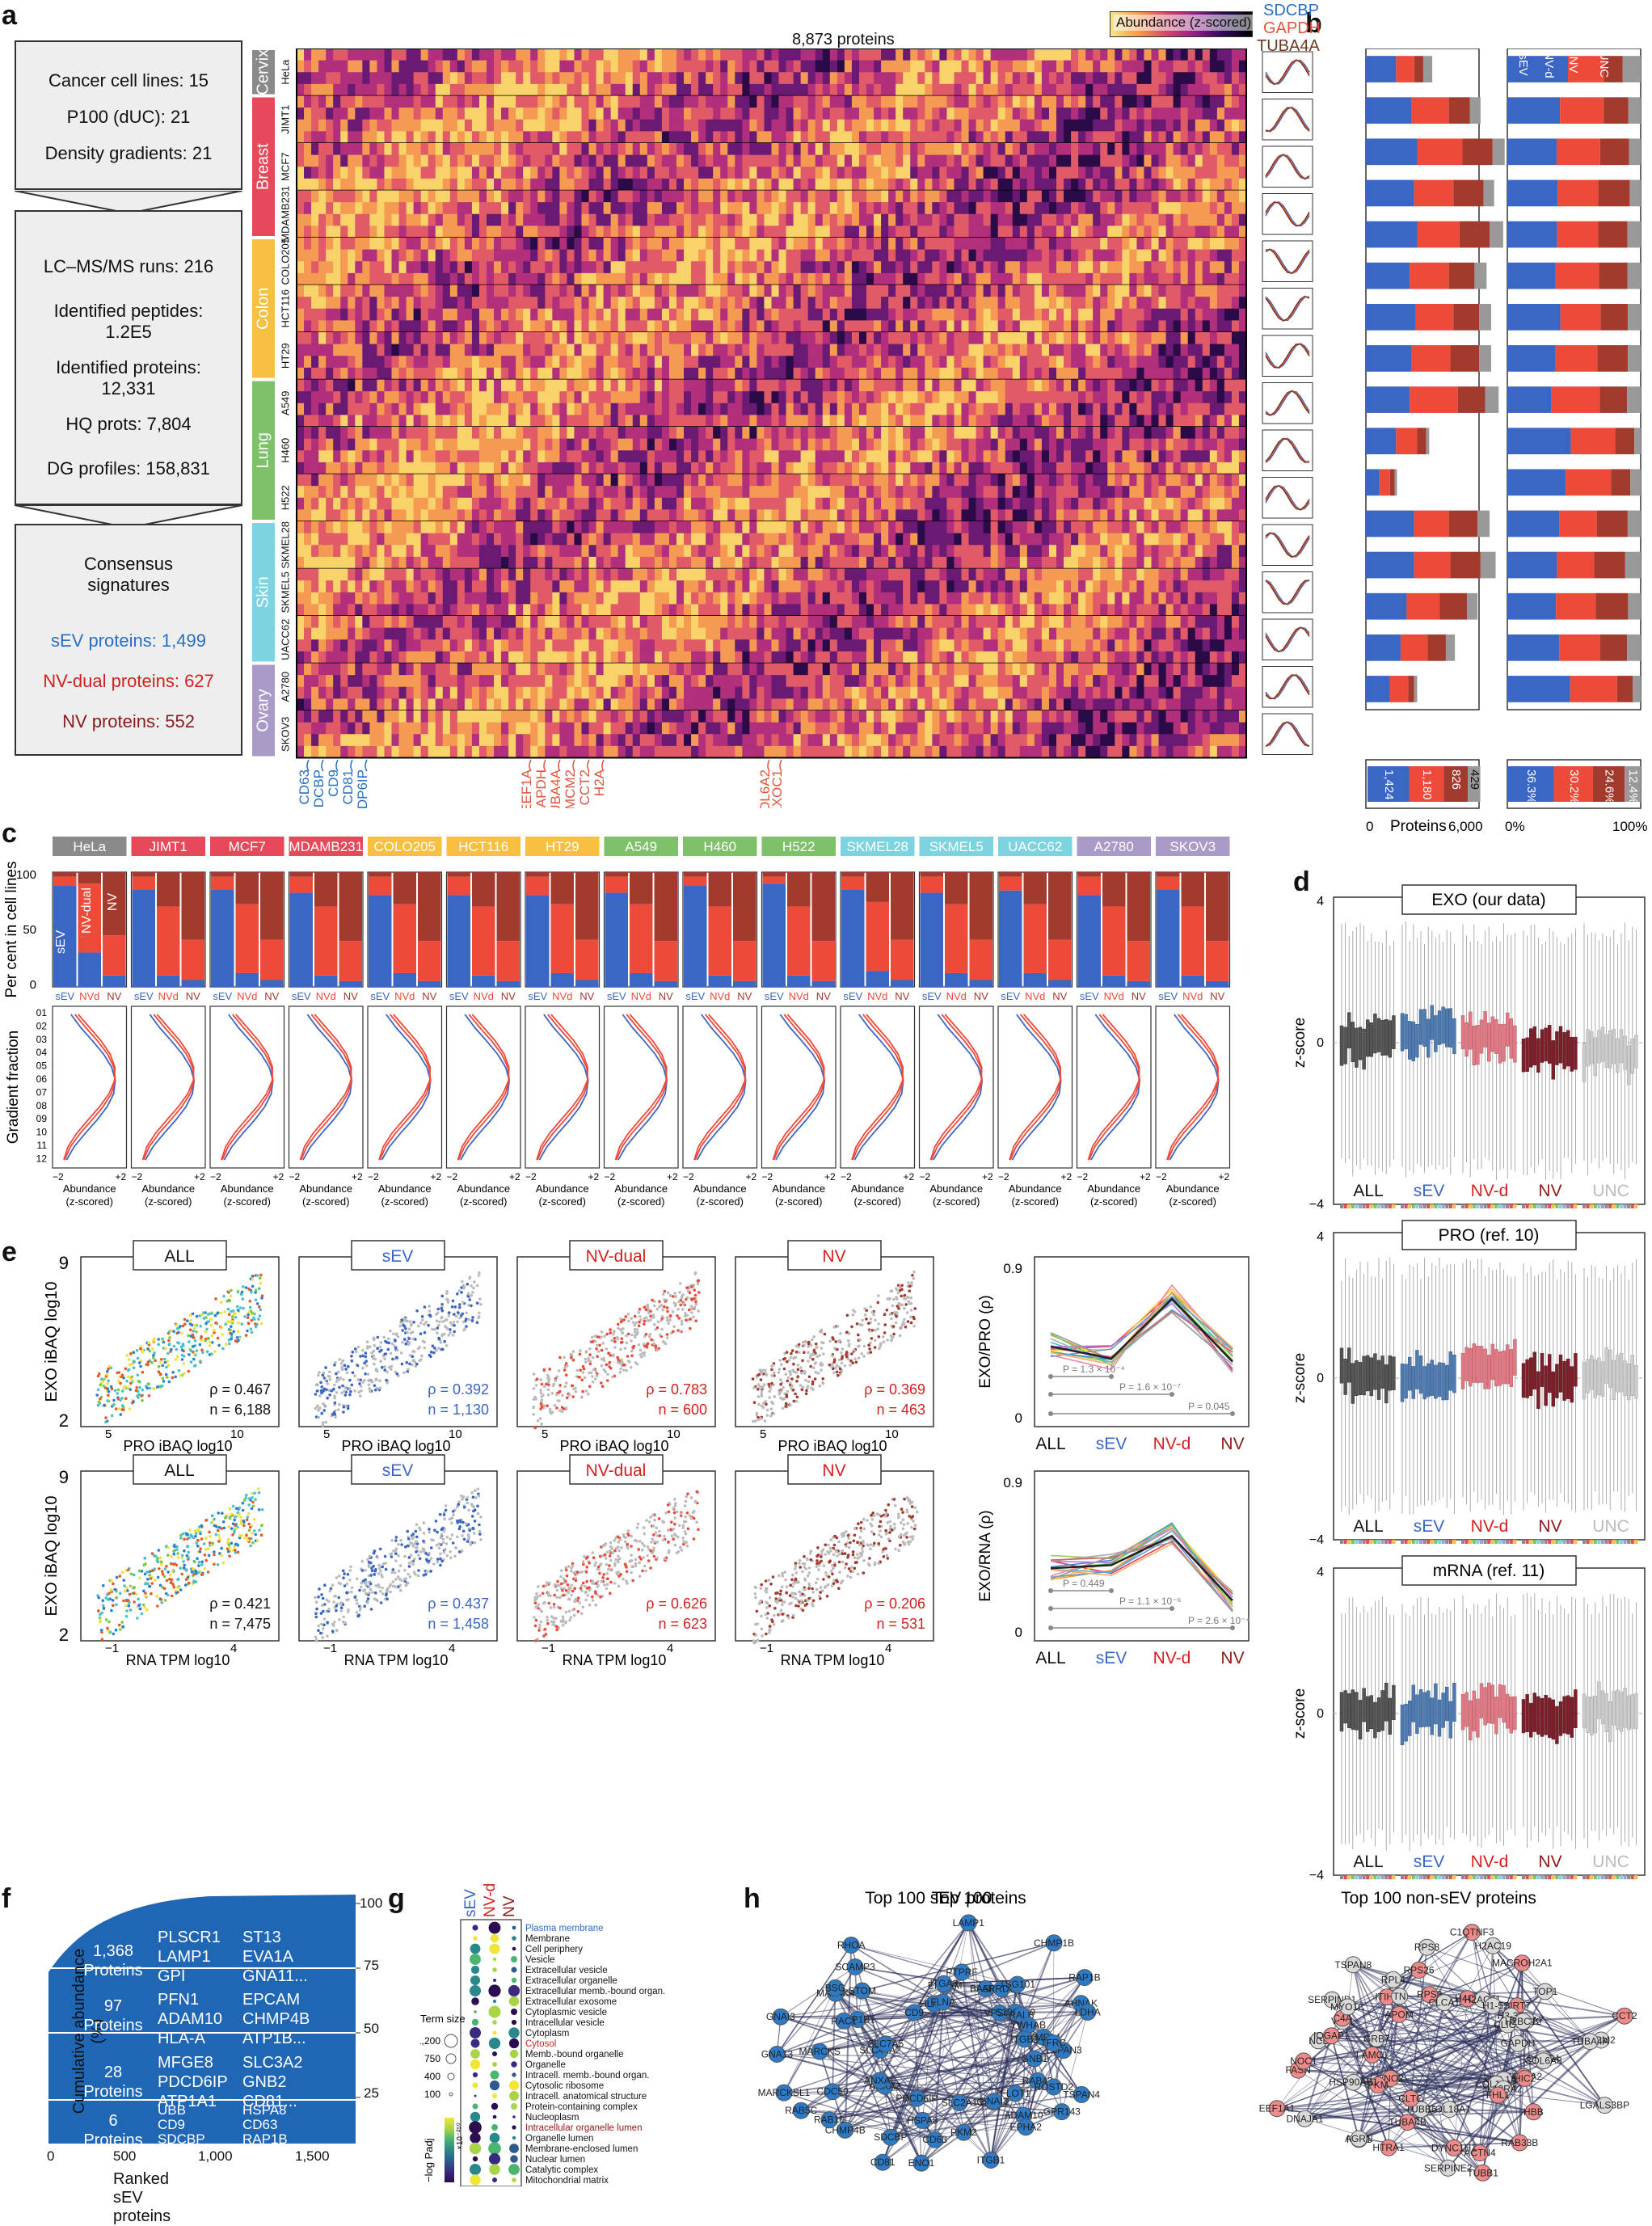 This screenshot has width=1652, height=2226. I want to click on legend-sdcbp: SDCBP, so click(1291, 11).